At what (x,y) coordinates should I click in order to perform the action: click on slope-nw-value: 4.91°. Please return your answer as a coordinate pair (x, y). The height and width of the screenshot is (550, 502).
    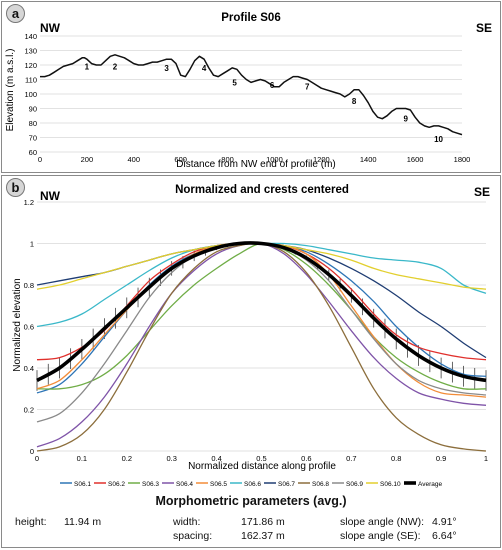
    Looking at the image, I should click on (444, 522).